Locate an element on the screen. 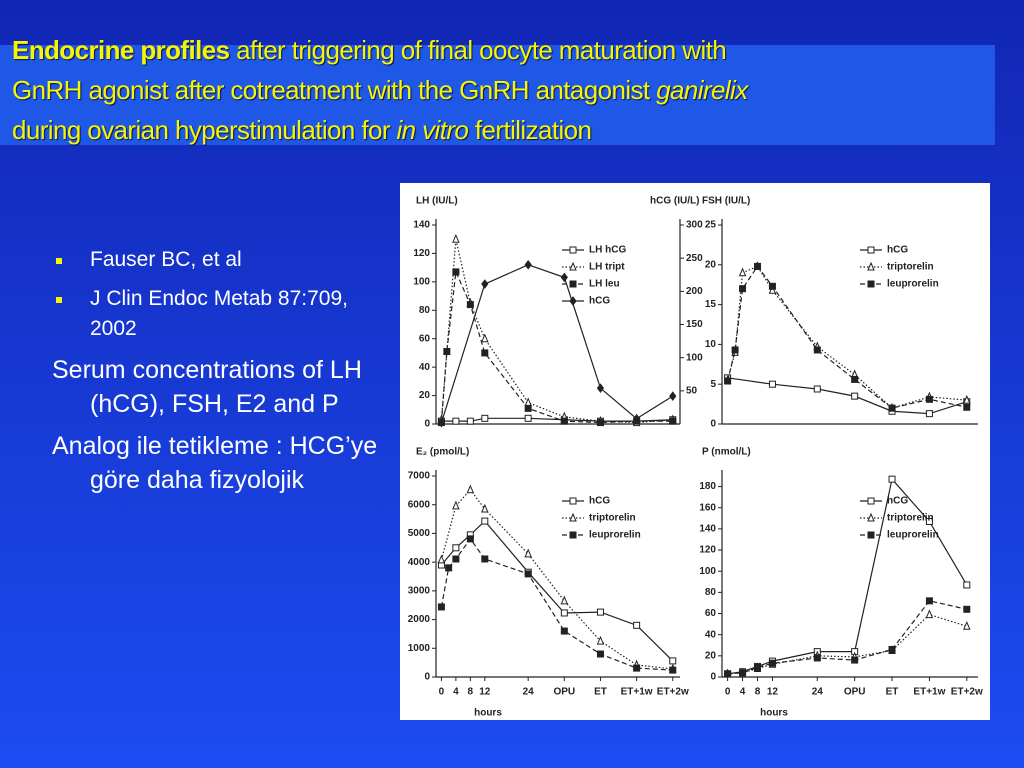  title-band is located at coordinates (497, 95).